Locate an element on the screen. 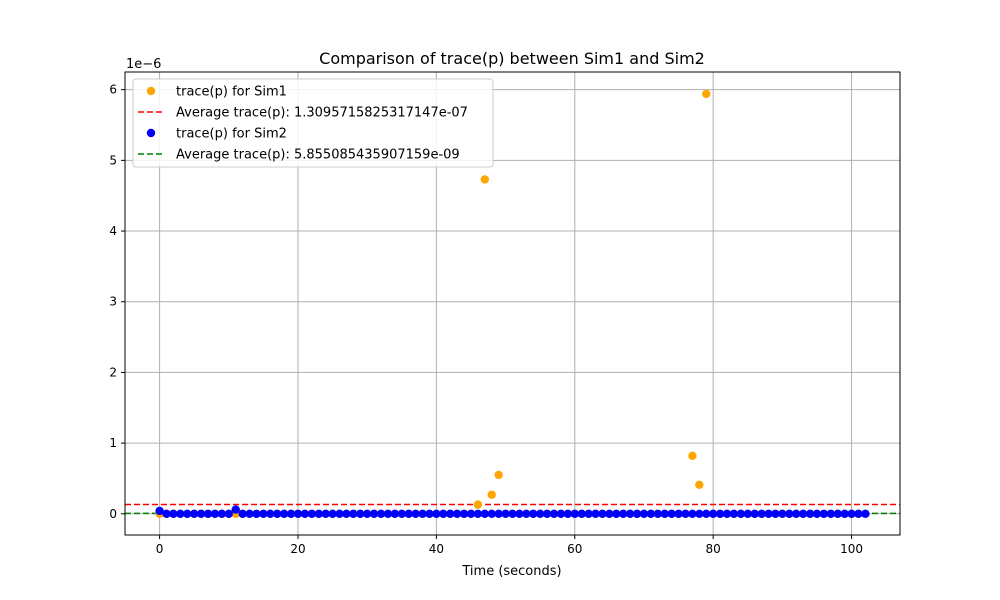 This screenshot has width=1000, height=600. y-tick-label: 2 is located at coordinates (113, 372).